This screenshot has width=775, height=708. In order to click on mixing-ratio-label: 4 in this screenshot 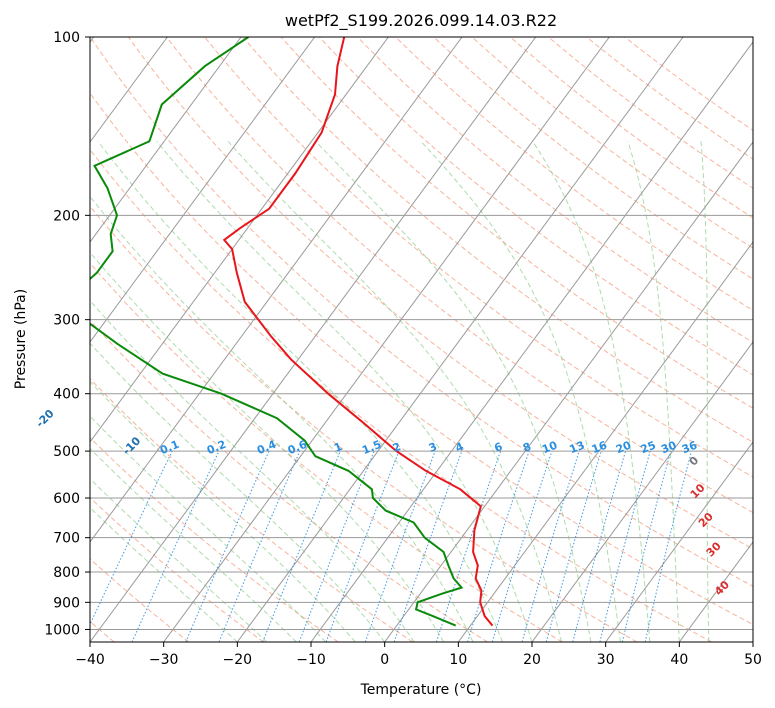, I will do `click(460, 447)`.